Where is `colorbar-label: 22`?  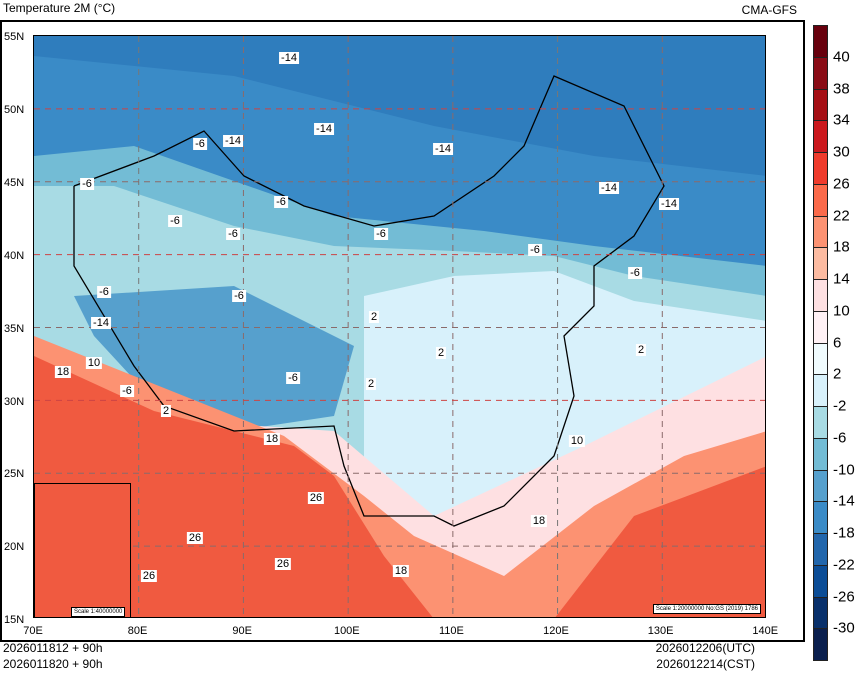
colorbar-label: 22 is located at coordinates (841, 215).